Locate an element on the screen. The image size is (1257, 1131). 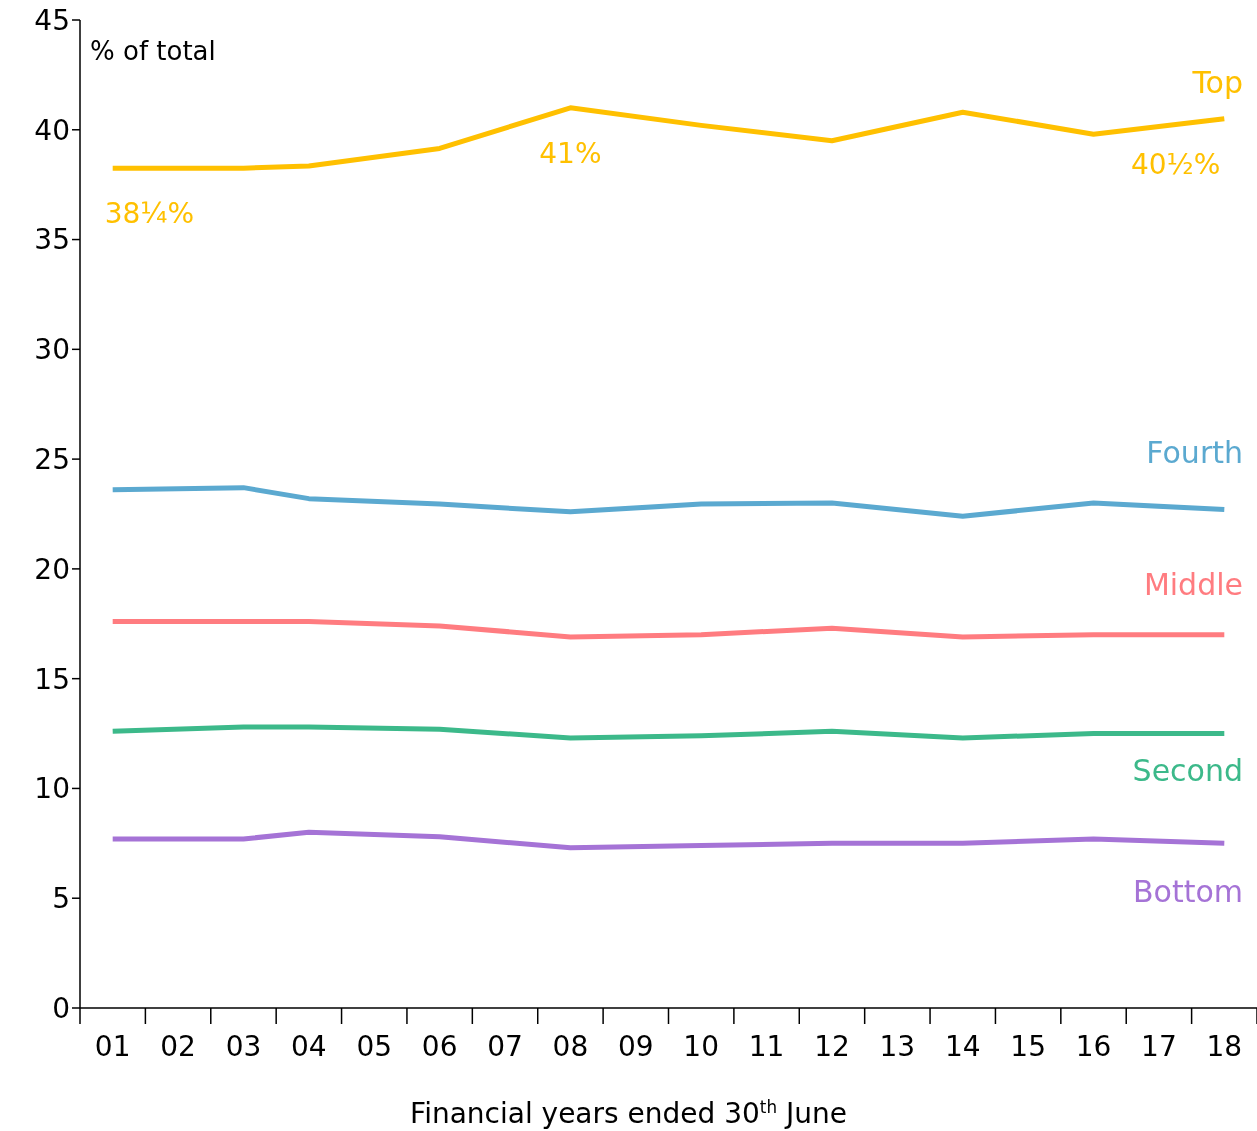
y-tick-label: 45 is located at coordinates (52, 20).